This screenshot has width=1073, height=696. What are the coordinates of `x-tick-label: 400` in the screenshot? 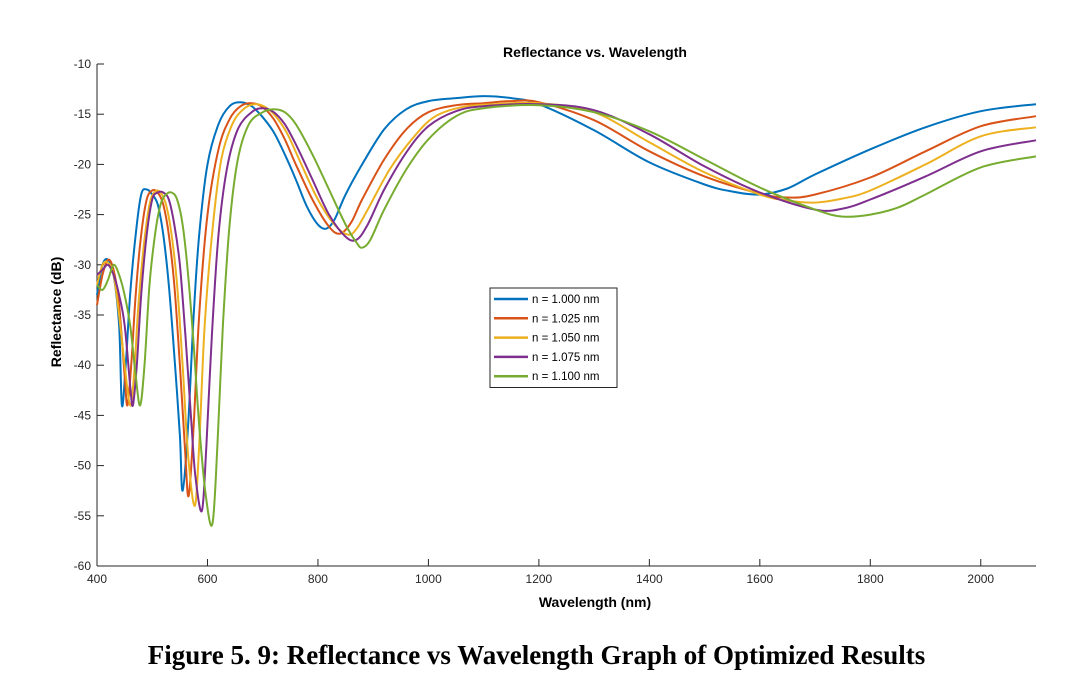 It's located at (97, 579).